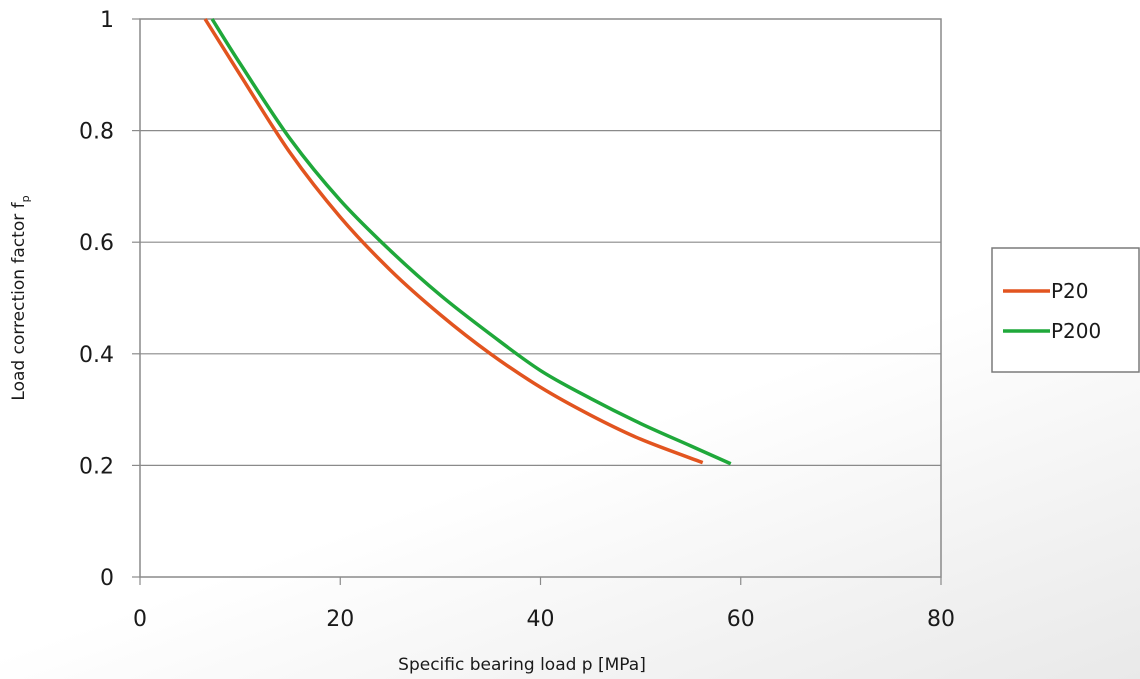  What do you see at coordinates (107, 20) in the screenshot?
I see `y-tick-label: 1` at bounding box center [107, 20].